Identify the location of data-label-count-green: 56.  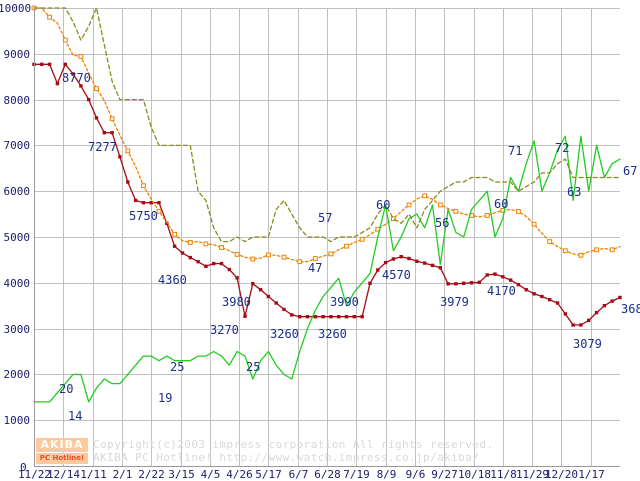
(442, 223).